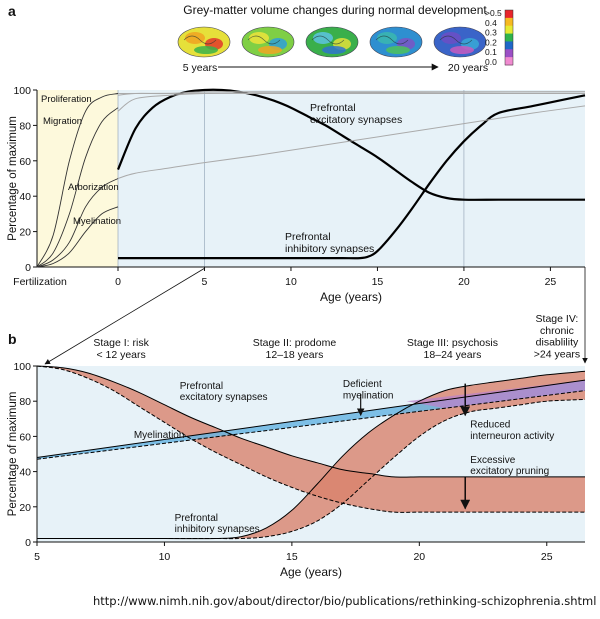 The image size is (600, 619). Describe the element at coordinates (118, 282) in the screenshot. I see `x-tick-label: 0` at that location.